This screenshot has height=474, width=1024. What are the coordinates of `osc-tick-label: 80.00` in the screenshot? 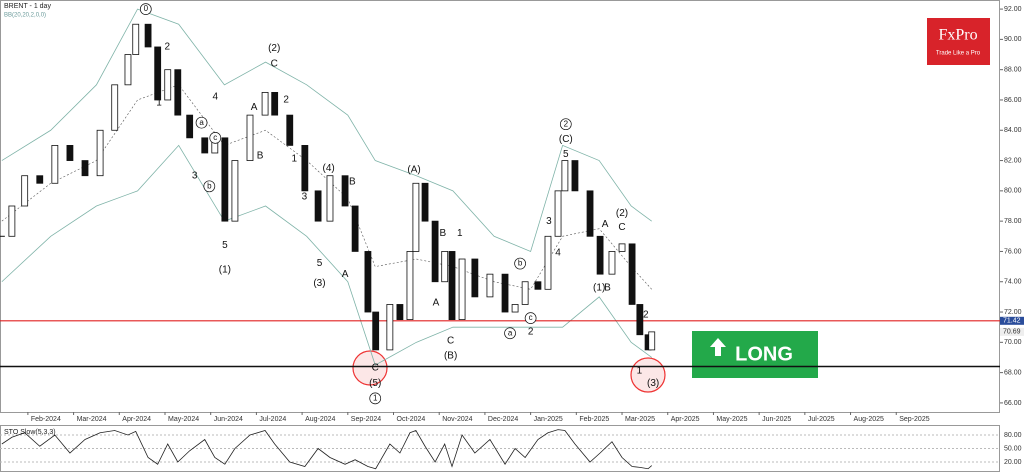 It's located at (1013, 435).